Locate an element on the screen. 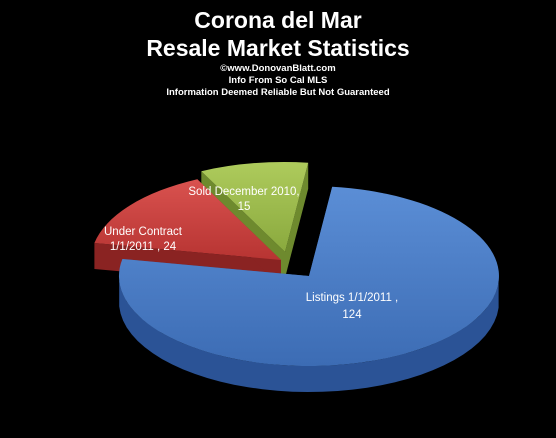 This screenshot has height=438, width=556. source-text: Info From So Cal MLS is located at coordinates (278, 80).